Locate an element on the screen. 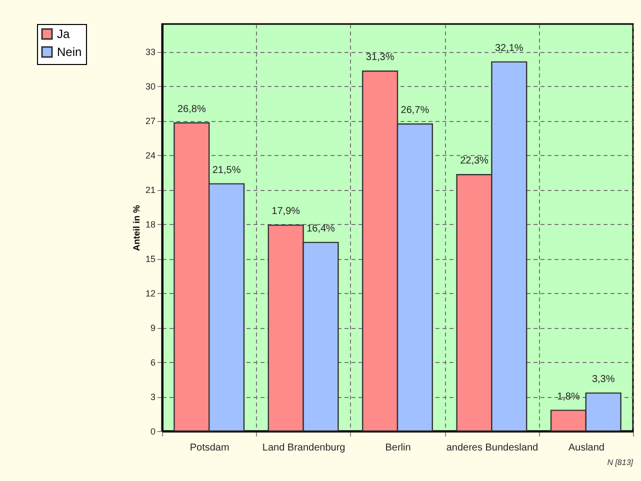 The image size is (641, 481). y-tick-label: 18 is located at coordinates (150, 225).